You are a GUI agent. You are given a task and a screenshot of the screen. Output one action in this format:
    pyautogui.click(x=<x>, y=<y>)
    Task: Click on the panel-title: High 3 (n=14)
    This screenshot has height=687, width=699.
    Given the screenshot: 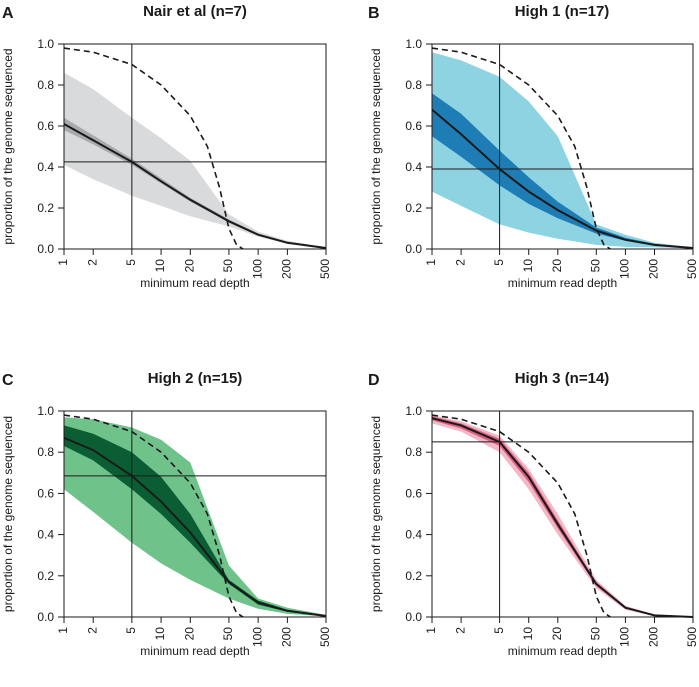 What is the action you would take?
    pyautogui.click(x=562, y=378)
    